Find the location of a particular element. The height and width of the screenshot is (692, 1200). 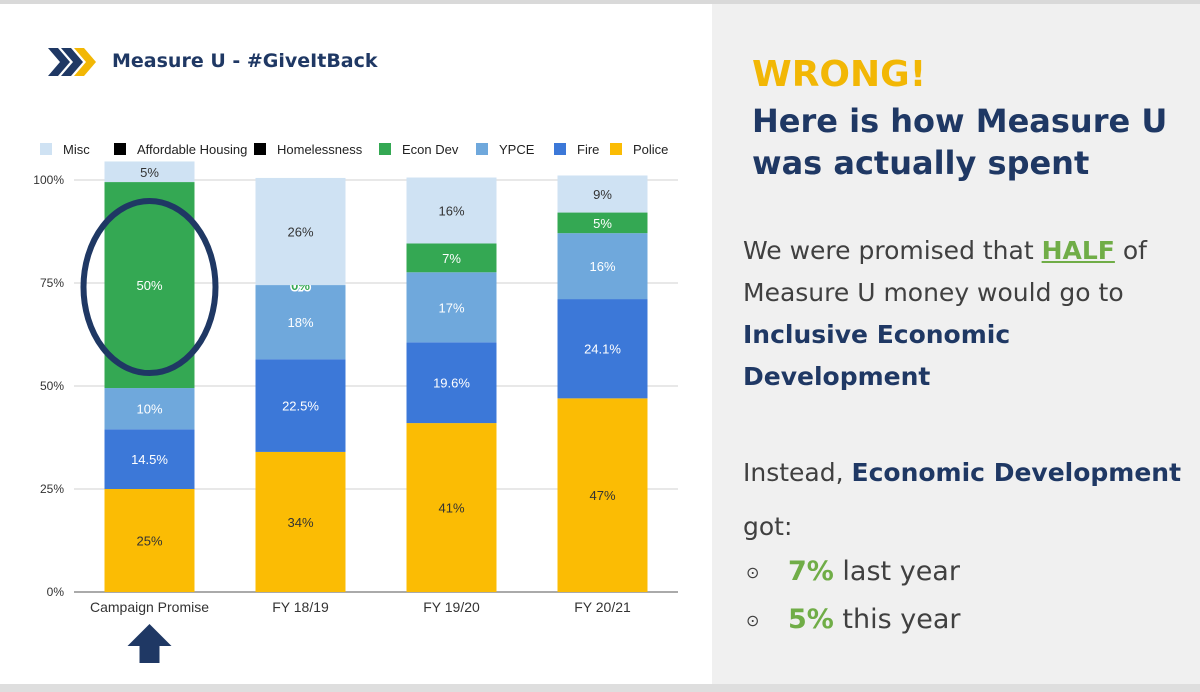

instead-paragraph: Instead, Economic Development got: is located at coordinates (968, 500).